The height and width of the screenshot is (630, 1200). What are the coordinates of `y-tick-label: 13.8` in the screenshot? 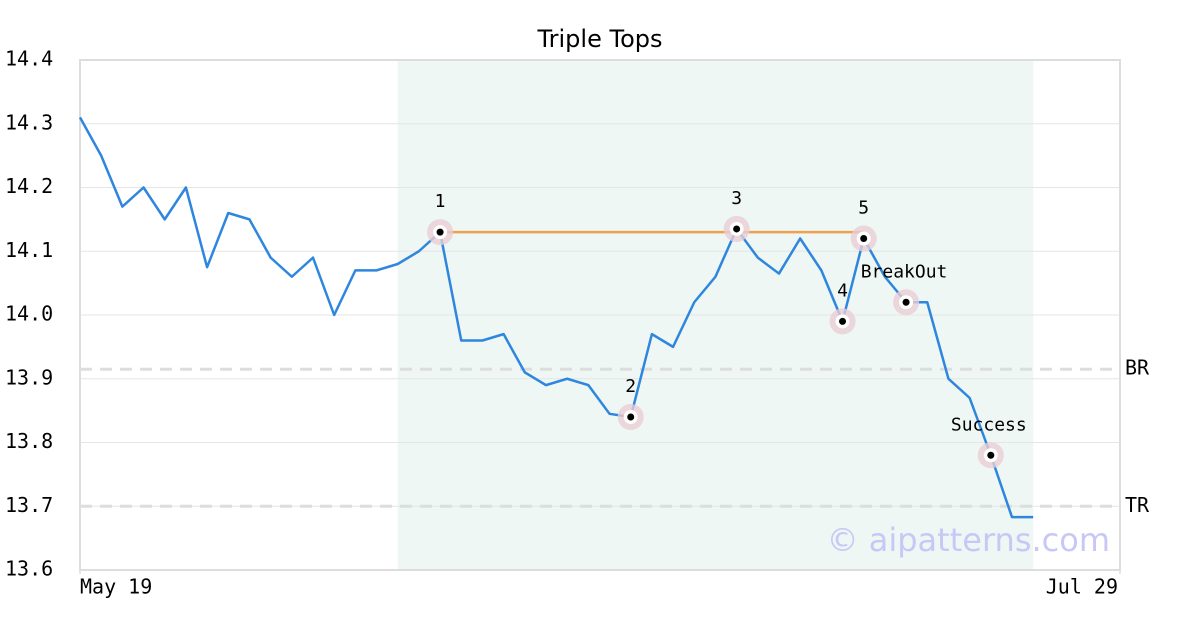 It's located at (29, 441).